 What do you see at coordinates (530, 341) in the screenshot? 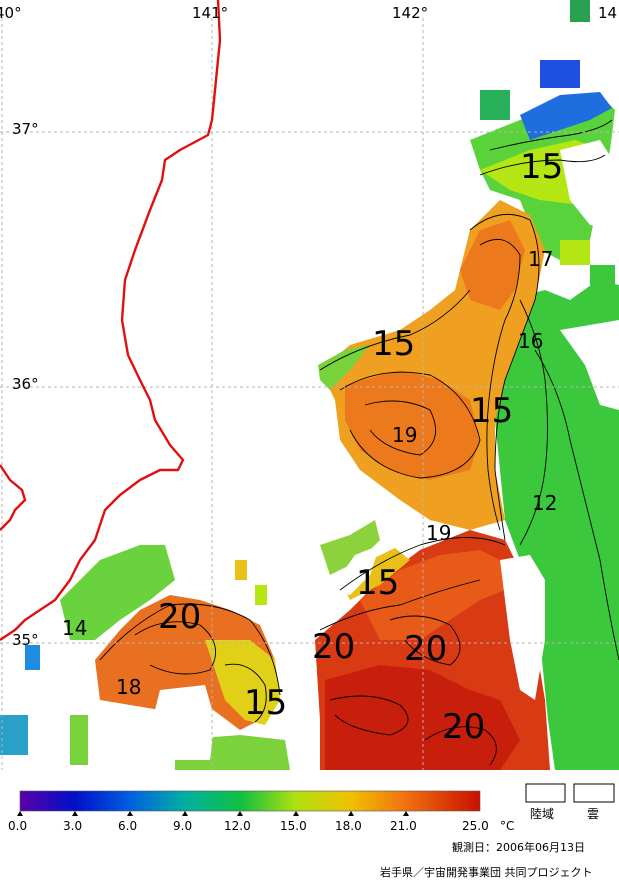
I see `contour-label: 16` at bounding box center [530, 341].